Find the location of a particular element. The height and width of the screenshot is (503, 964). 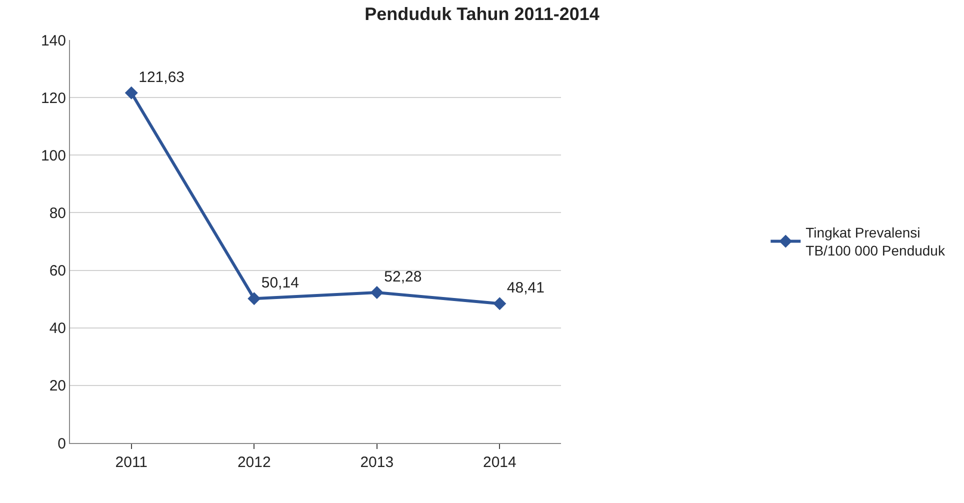

y-tick-label: 120 is located at coordinates (53, 98).